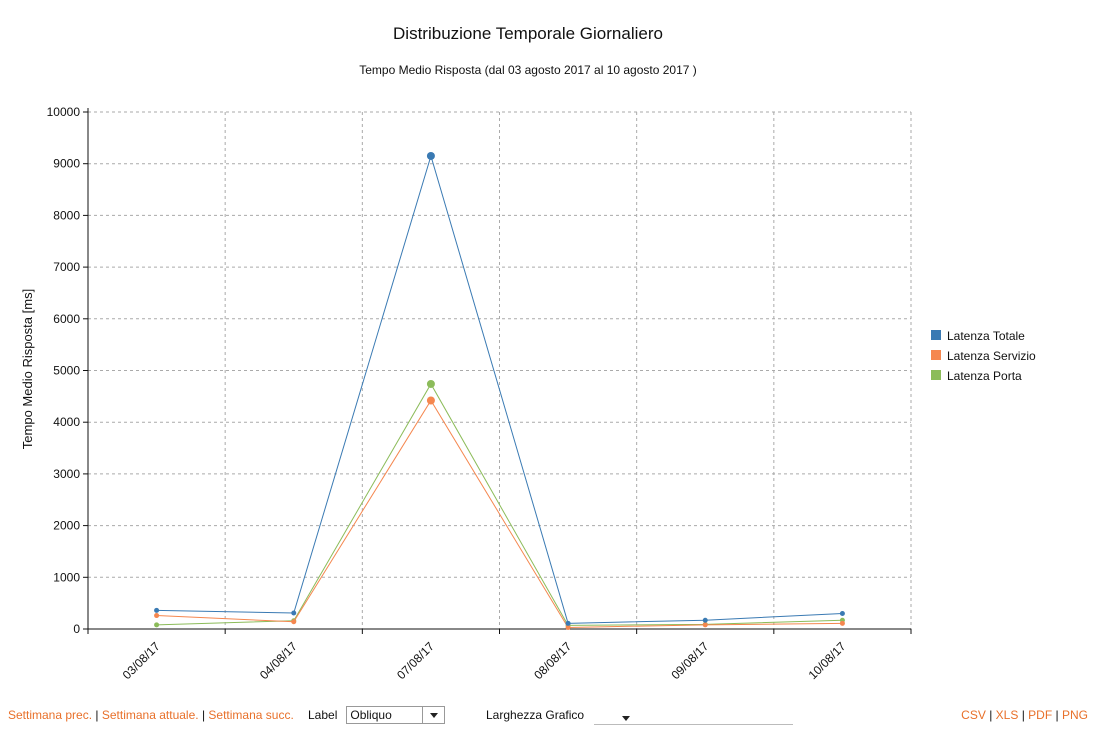  Describe the element at coordinates (552, 660) in the screenshot. I see `x-tick-label: 08/08/17` at that location.